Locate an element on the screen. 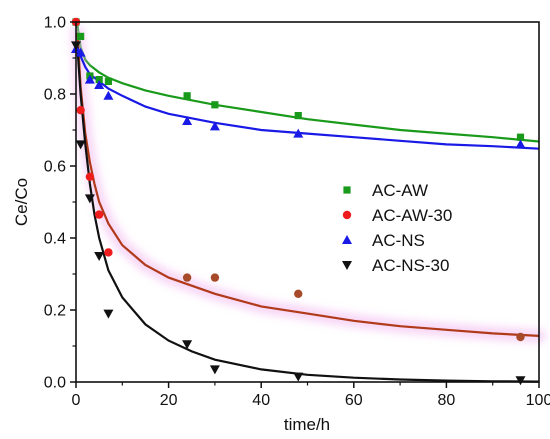 The height and width of the screenshot is (439, 550). legend-marker-ac-aw is located at coordinates (347, 190).